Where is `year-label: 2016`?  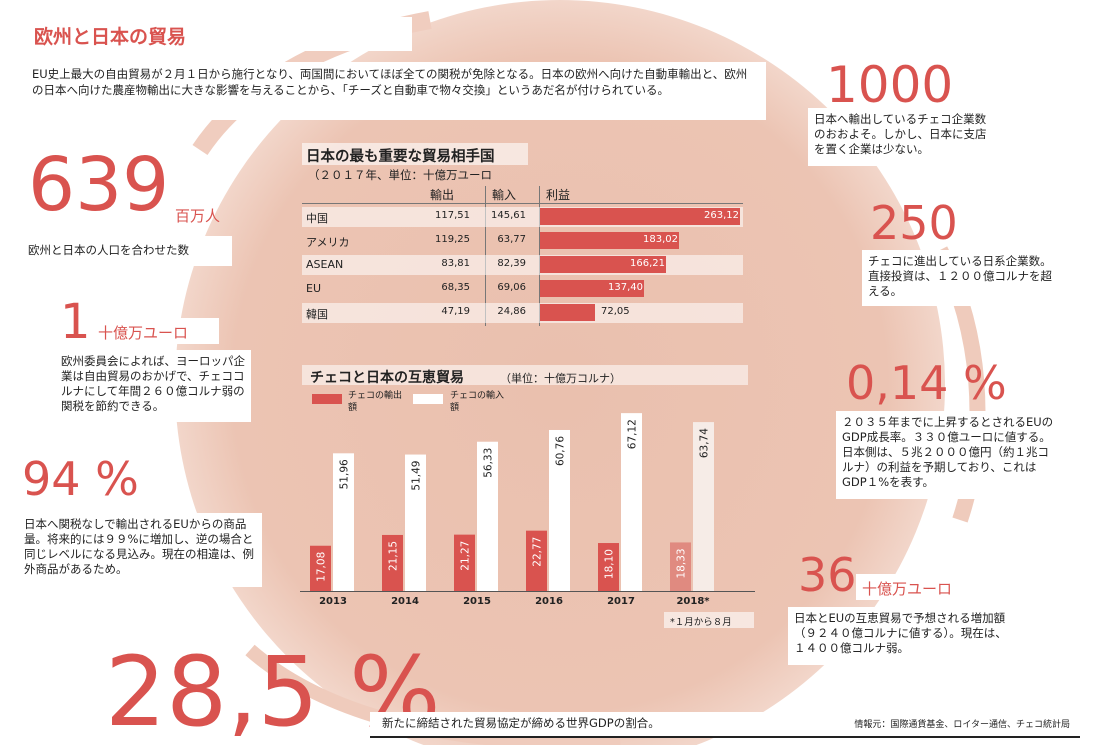 year-label: 2016 is located at coordinates (549, 601).